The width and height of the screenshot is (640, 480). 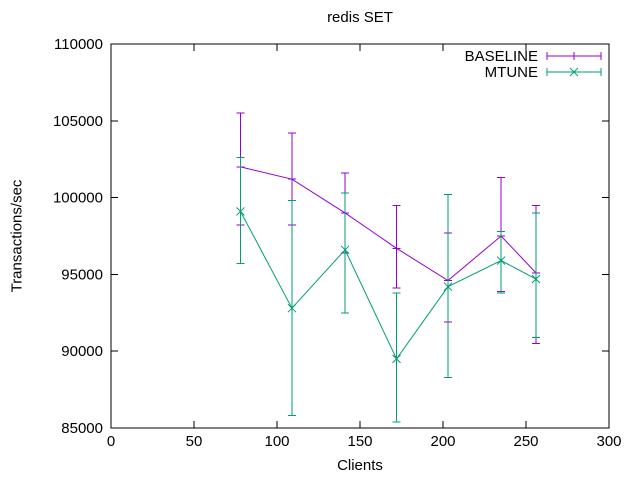 I want to click on chart-title: redis SET, so click(x=360, y=17).